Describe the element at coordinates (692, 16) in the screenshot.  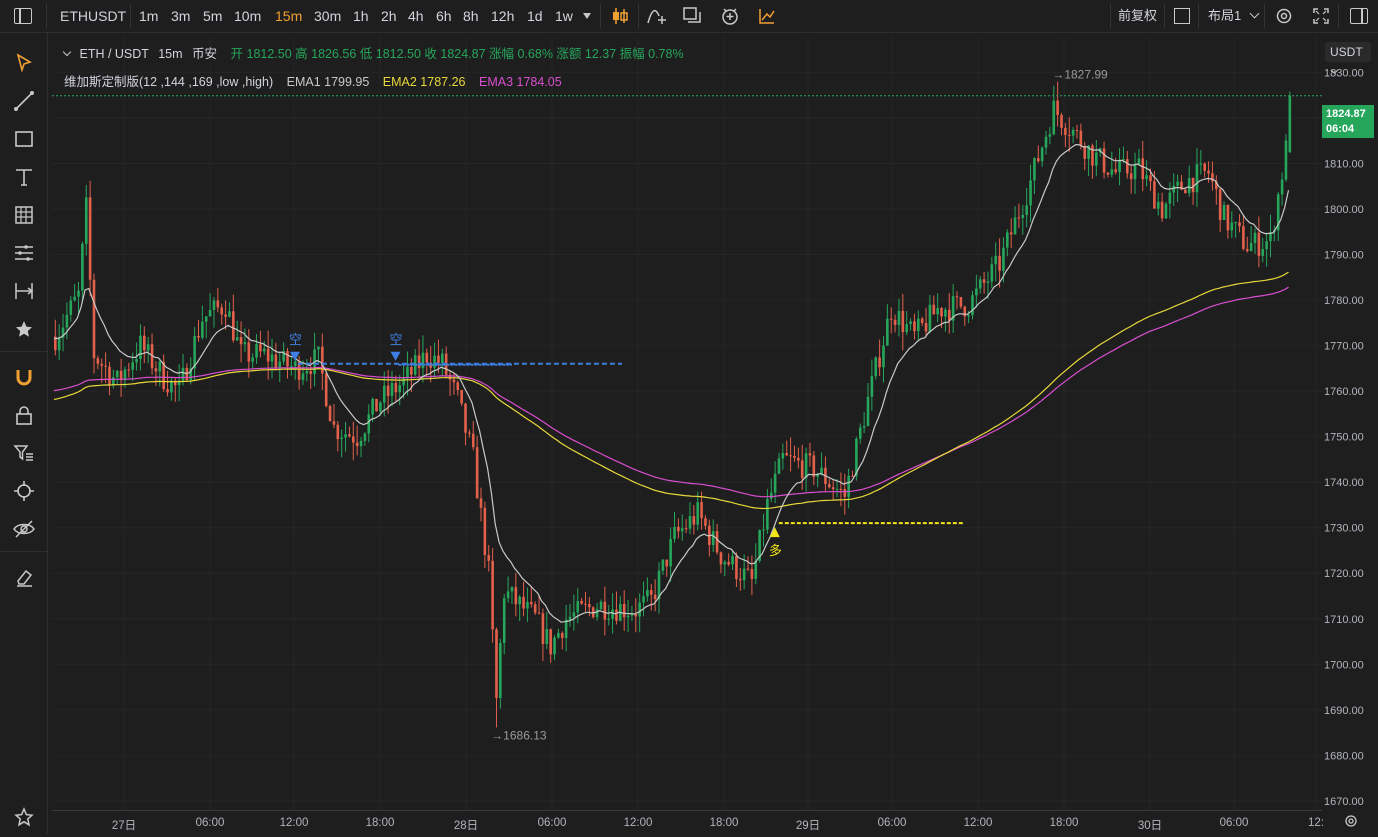
I see `compare-icon` at that location.